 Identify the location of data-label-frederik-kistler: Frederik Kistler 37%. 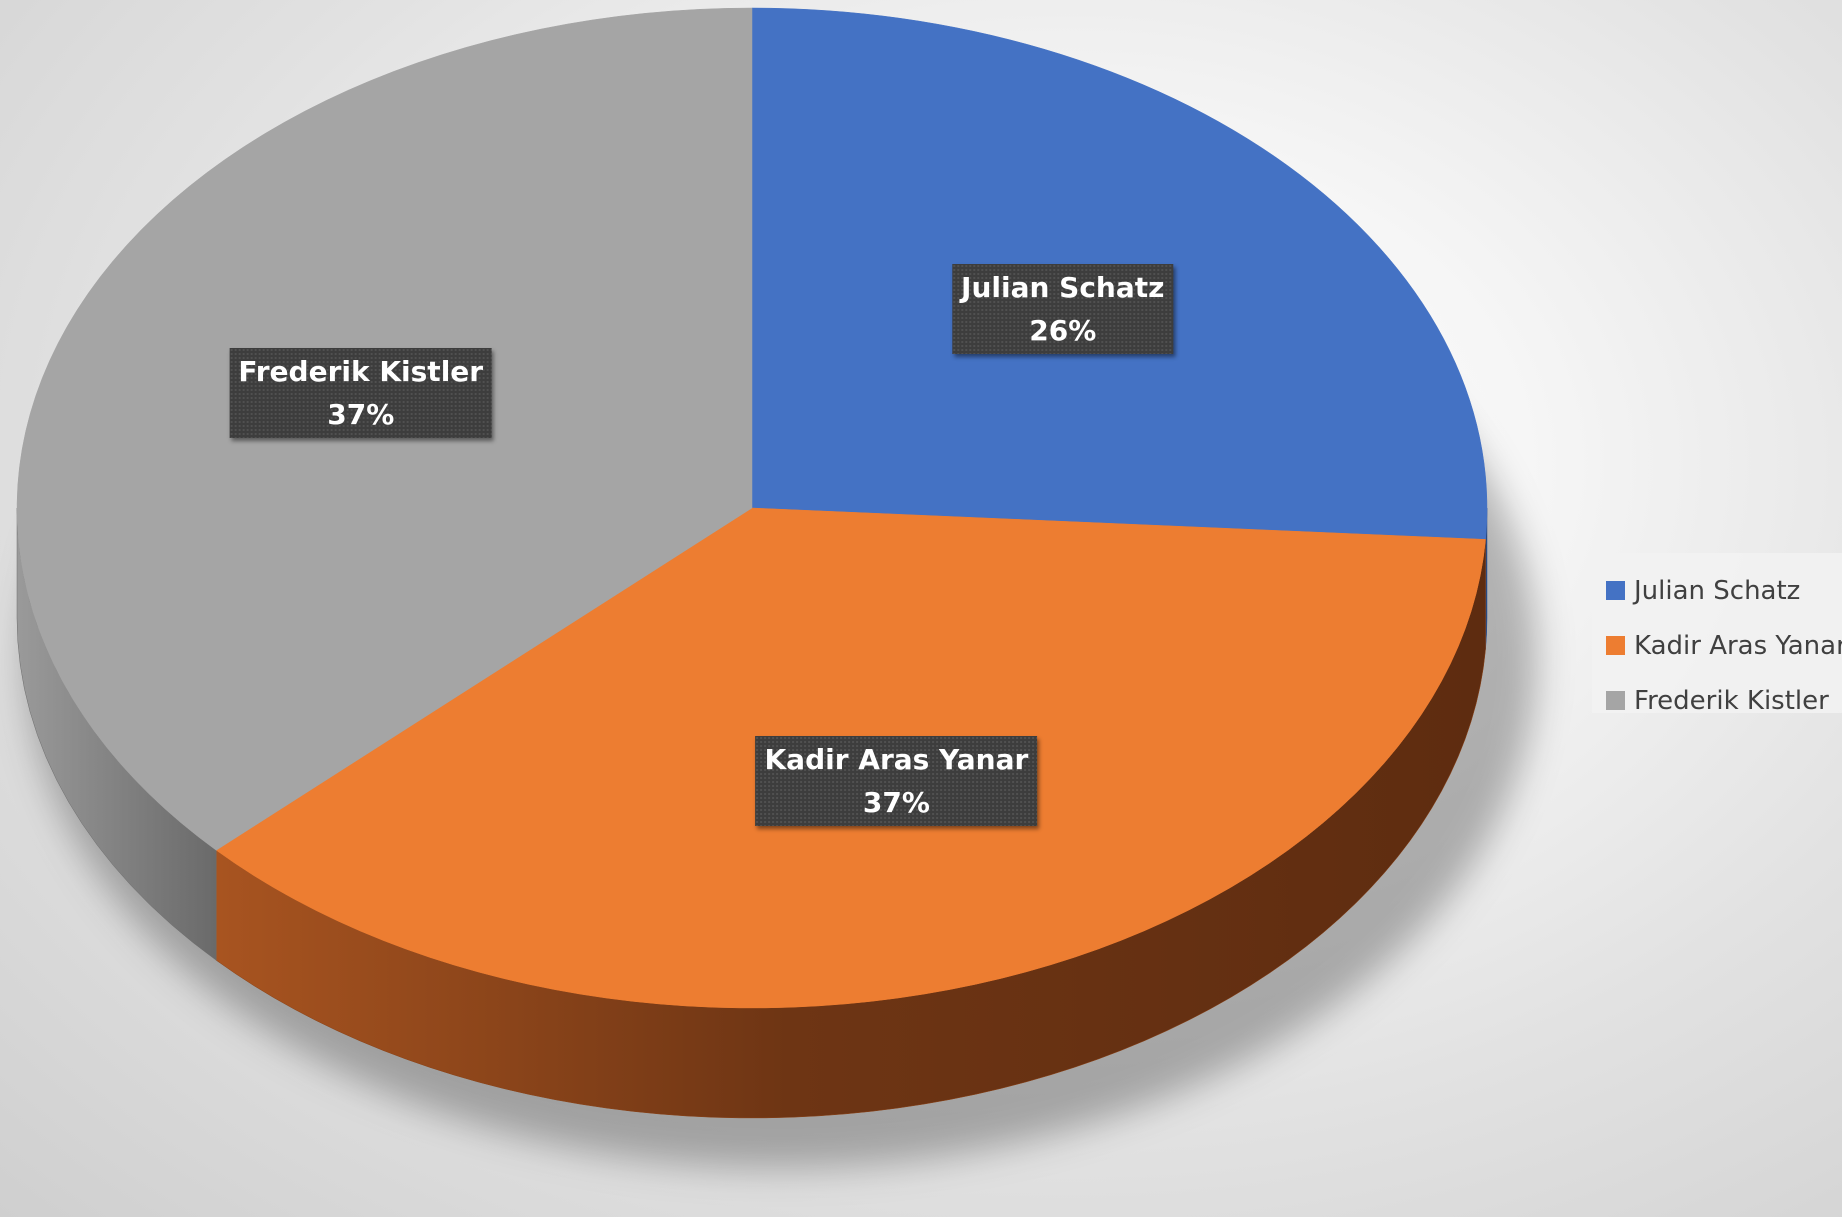
(361, 392).